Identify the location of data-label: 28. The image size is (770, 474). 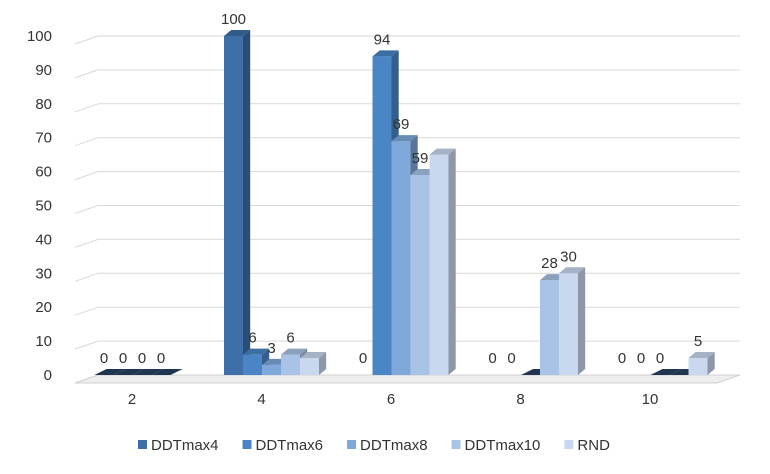
(549, 263).